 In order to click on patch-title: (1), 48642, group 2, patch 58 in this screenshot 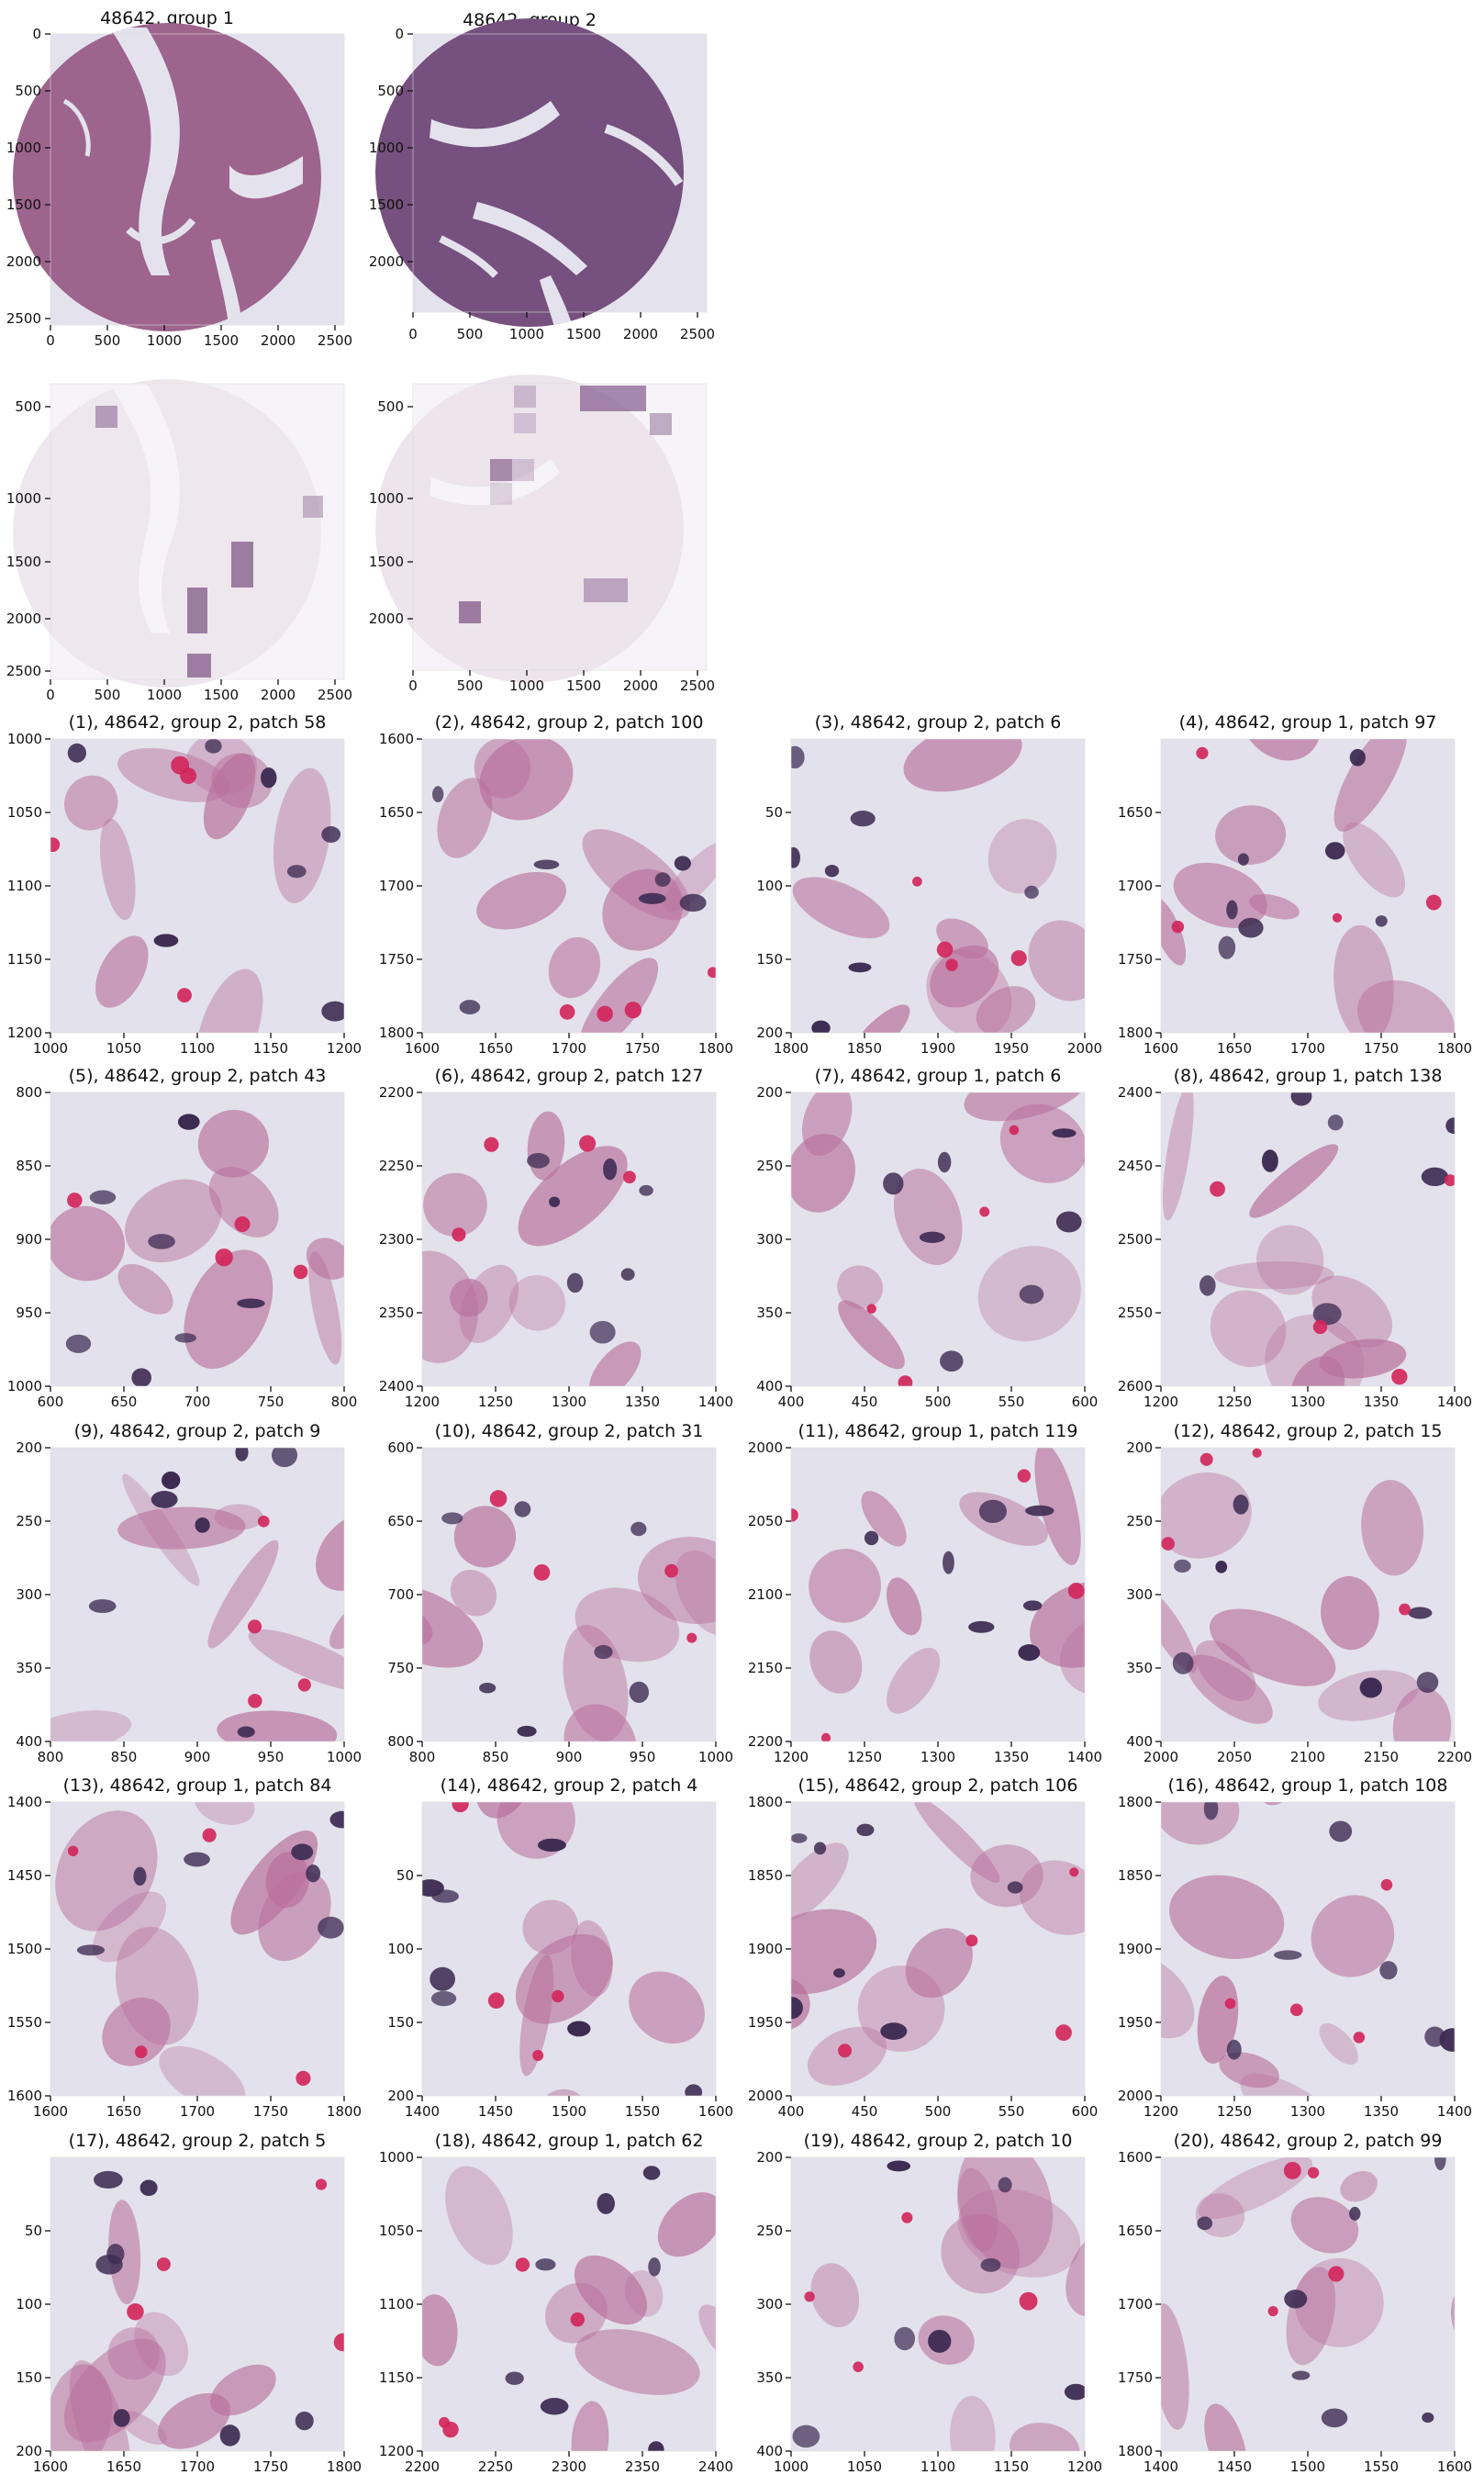, I will do `click(198, 722)`.